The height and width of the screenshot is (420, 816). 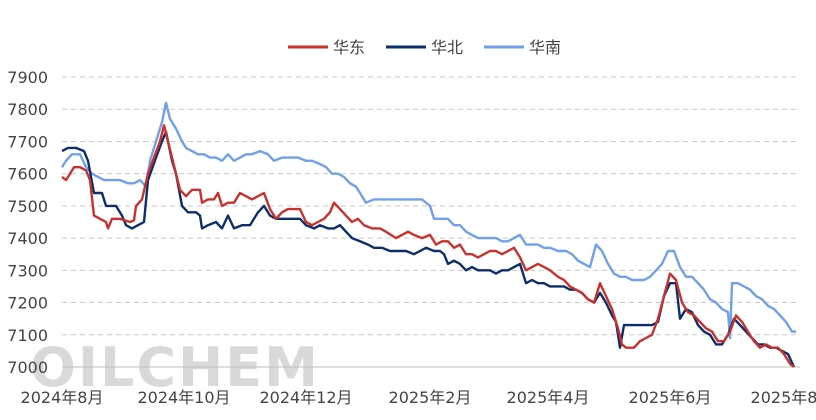 I want to click on y-tick-label: 7300, so click(x=27, y=270).